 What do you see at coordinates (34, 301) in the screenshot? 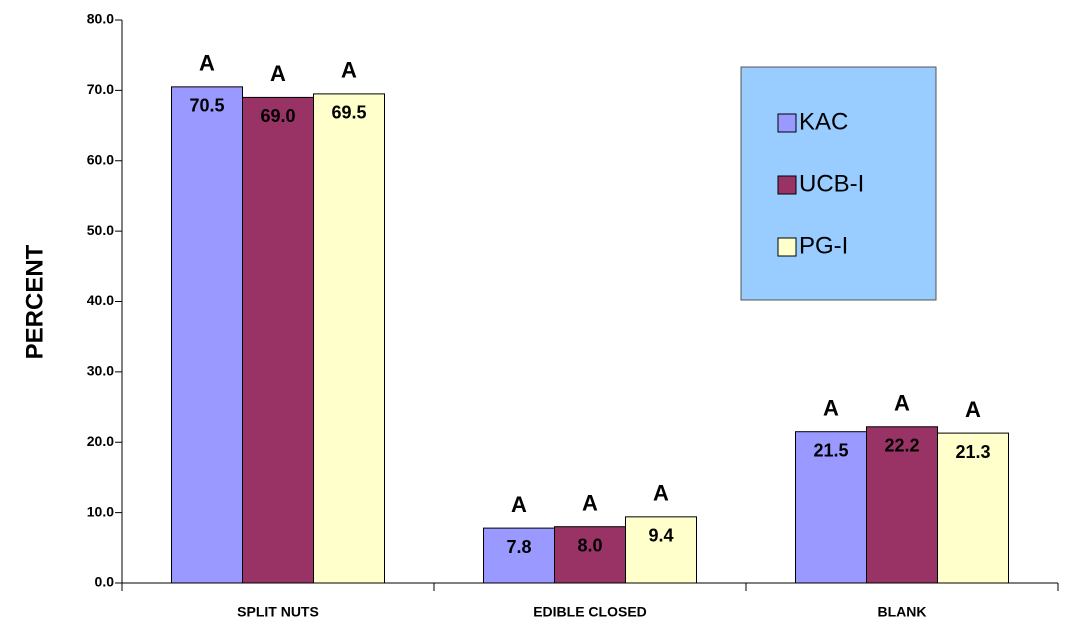
I see `y-axis-label: PERCENT` at bounding box center [34, 301].